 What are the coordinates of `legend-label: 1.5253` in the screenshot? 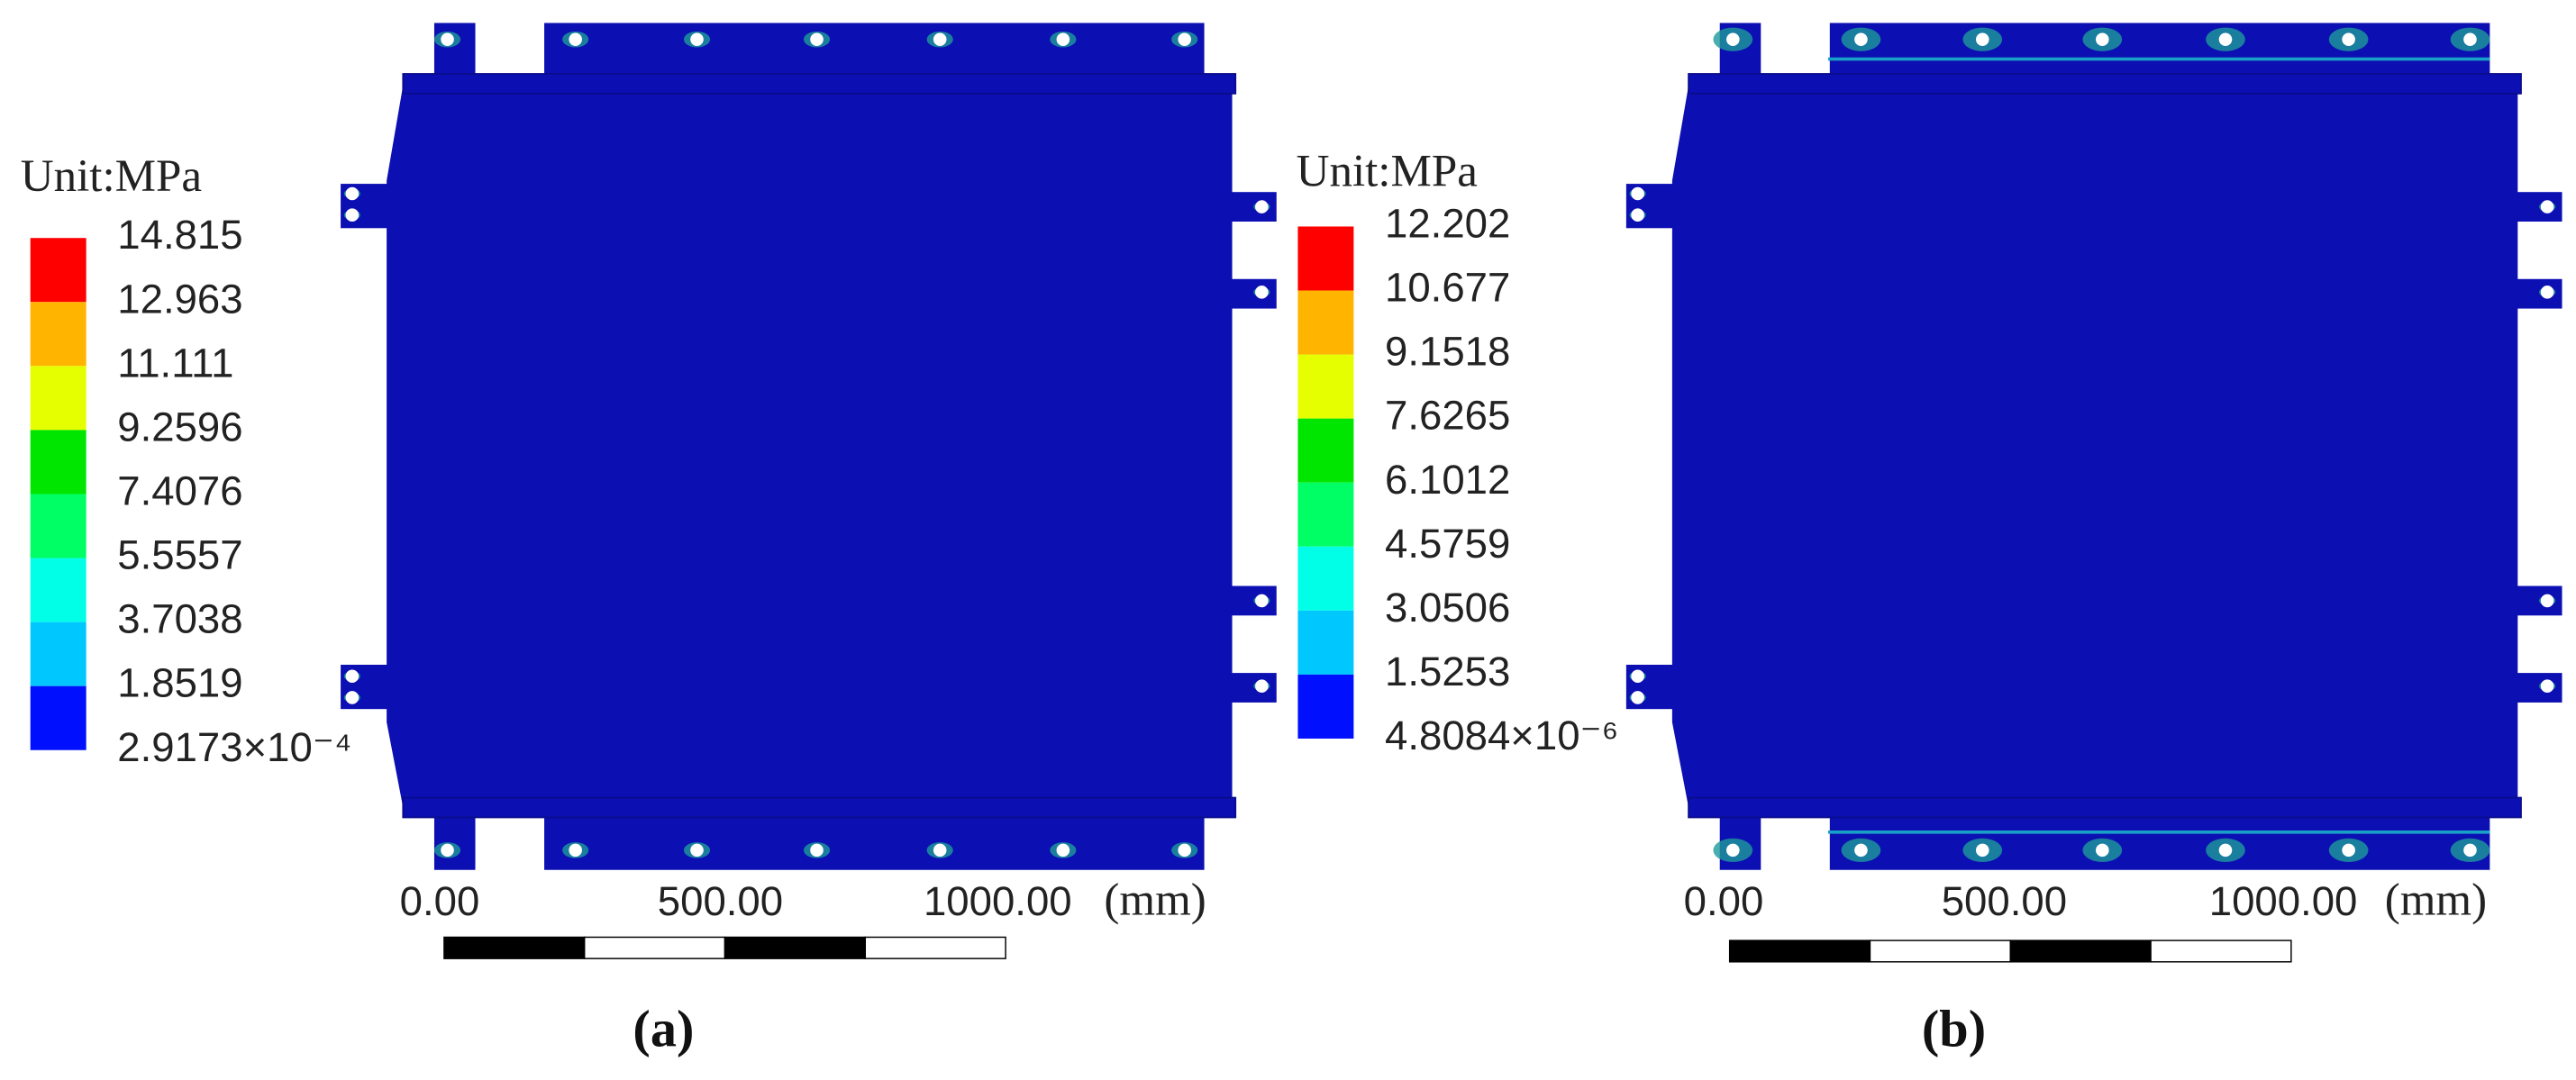 It's located at (1447, 671).